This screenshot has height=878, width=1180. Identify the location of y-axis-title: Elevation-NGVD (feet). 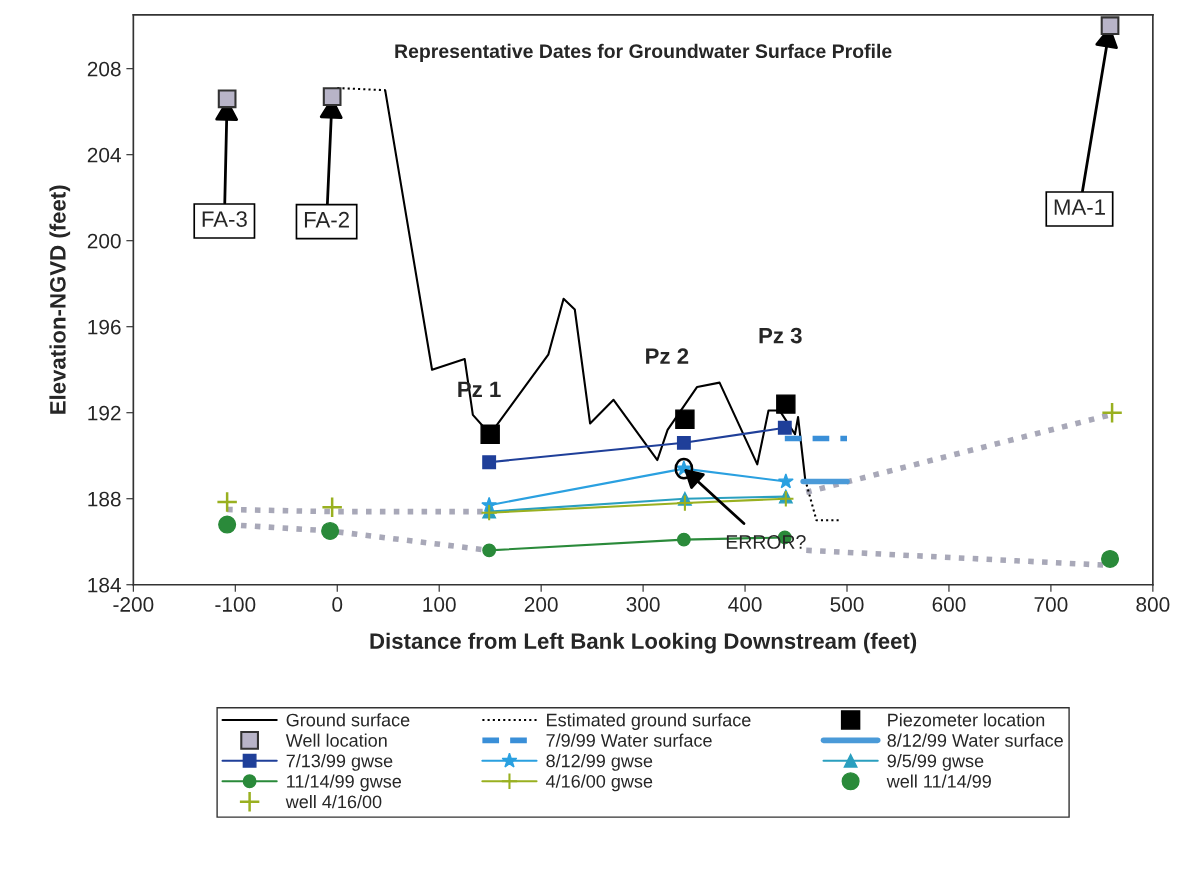
(60, 299).